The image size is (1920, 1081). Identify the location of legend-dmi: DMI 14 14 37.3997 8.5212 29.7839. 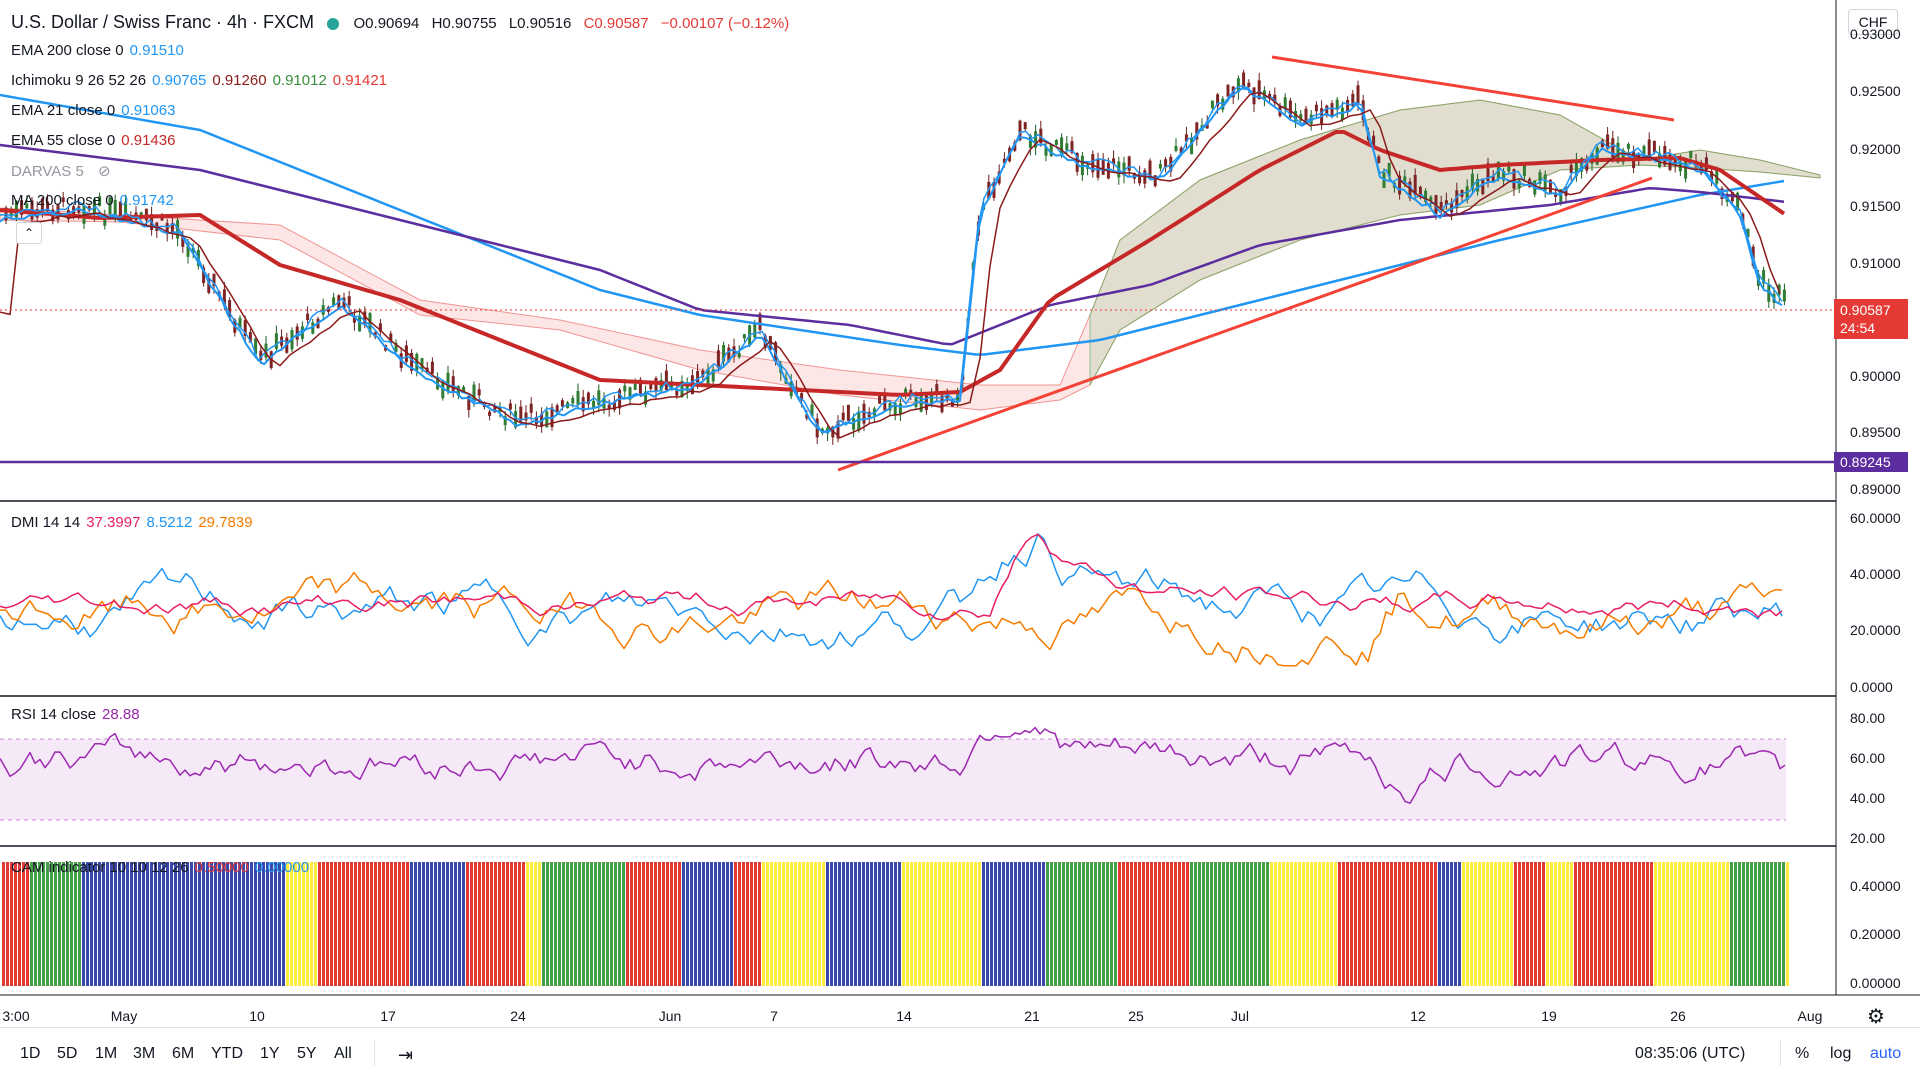
(132, 522).